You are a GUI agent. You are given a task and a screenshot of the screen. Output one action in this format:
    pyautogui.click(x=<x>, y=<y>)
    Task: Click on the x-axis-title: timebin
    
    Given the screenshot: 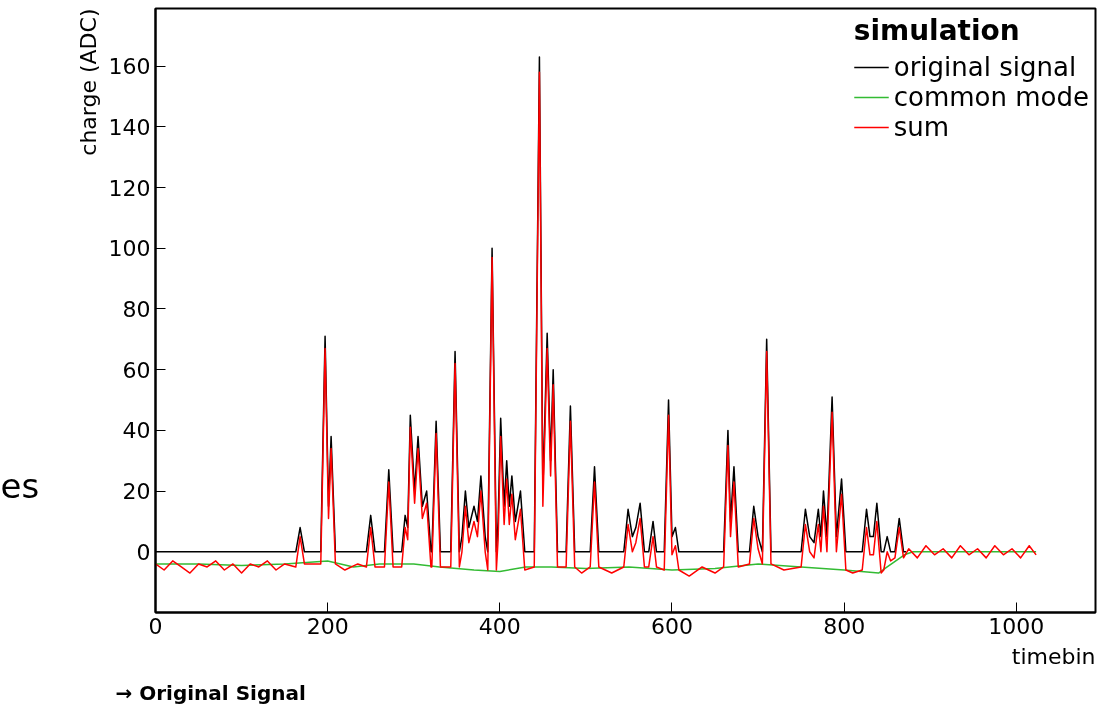 What is the action you would take?
    pyautogui.click(x=1053, y=656)
    